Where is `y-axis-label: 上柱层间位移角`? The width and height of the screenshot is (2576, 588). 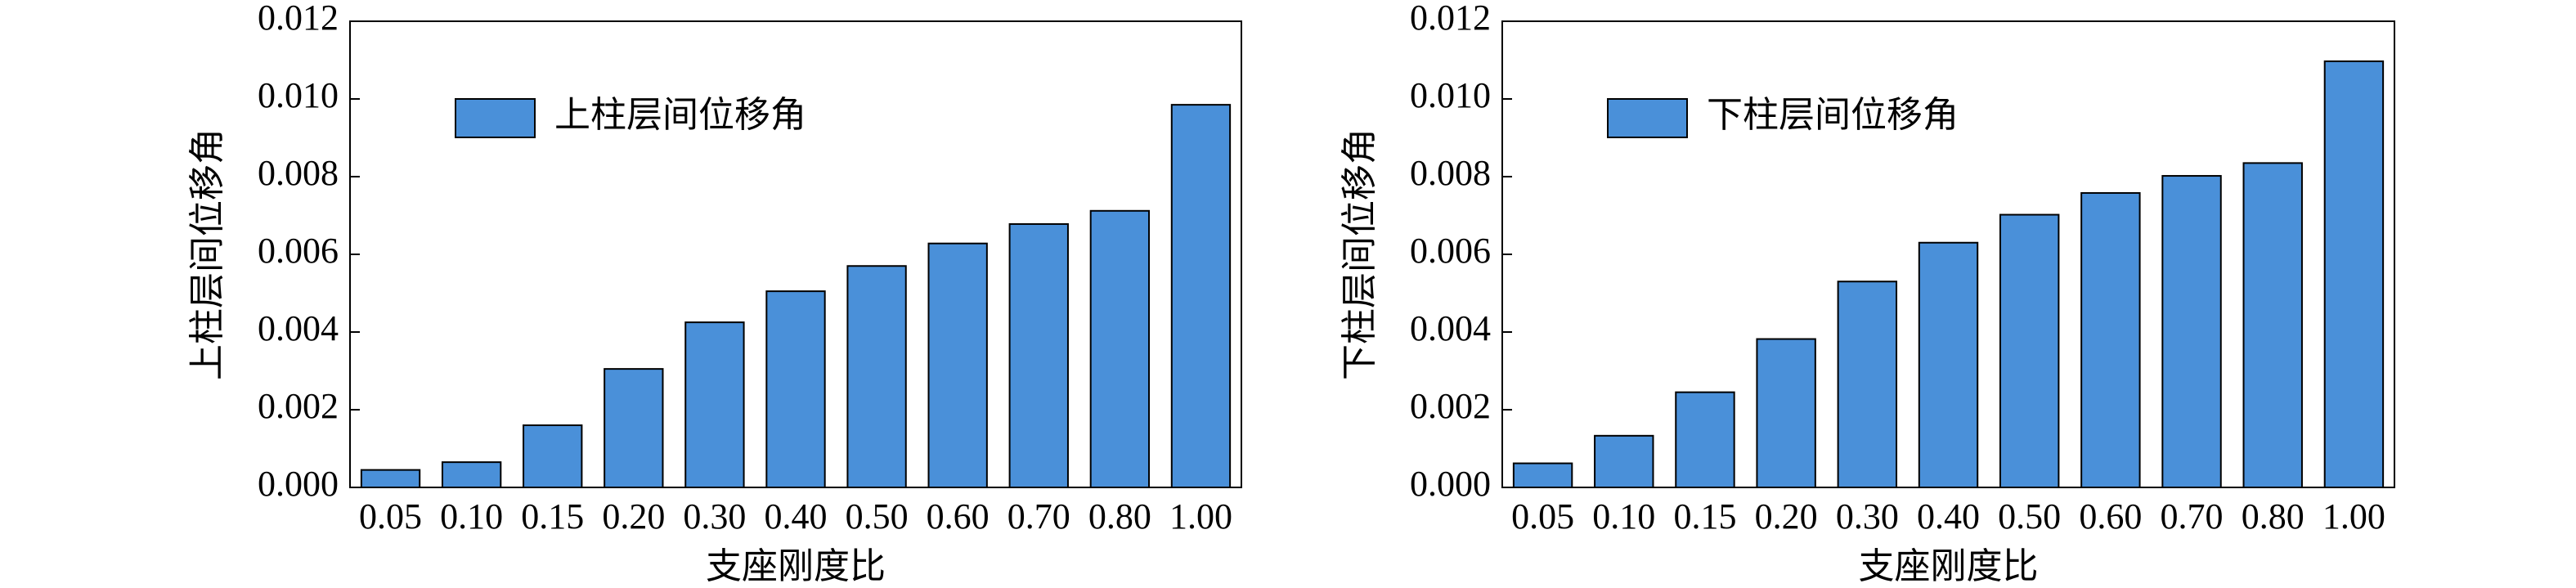 y-axis-label: 上柱层间位移角 is located at coordinates (207, 254).